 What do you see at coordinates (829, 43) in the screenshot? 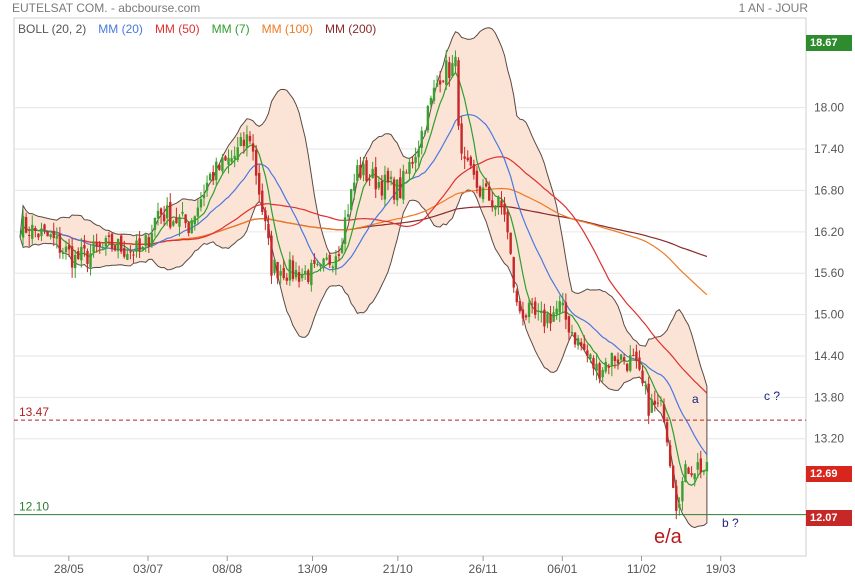
I see `top-price-label: 18.67` at bounding box center [829, 43].